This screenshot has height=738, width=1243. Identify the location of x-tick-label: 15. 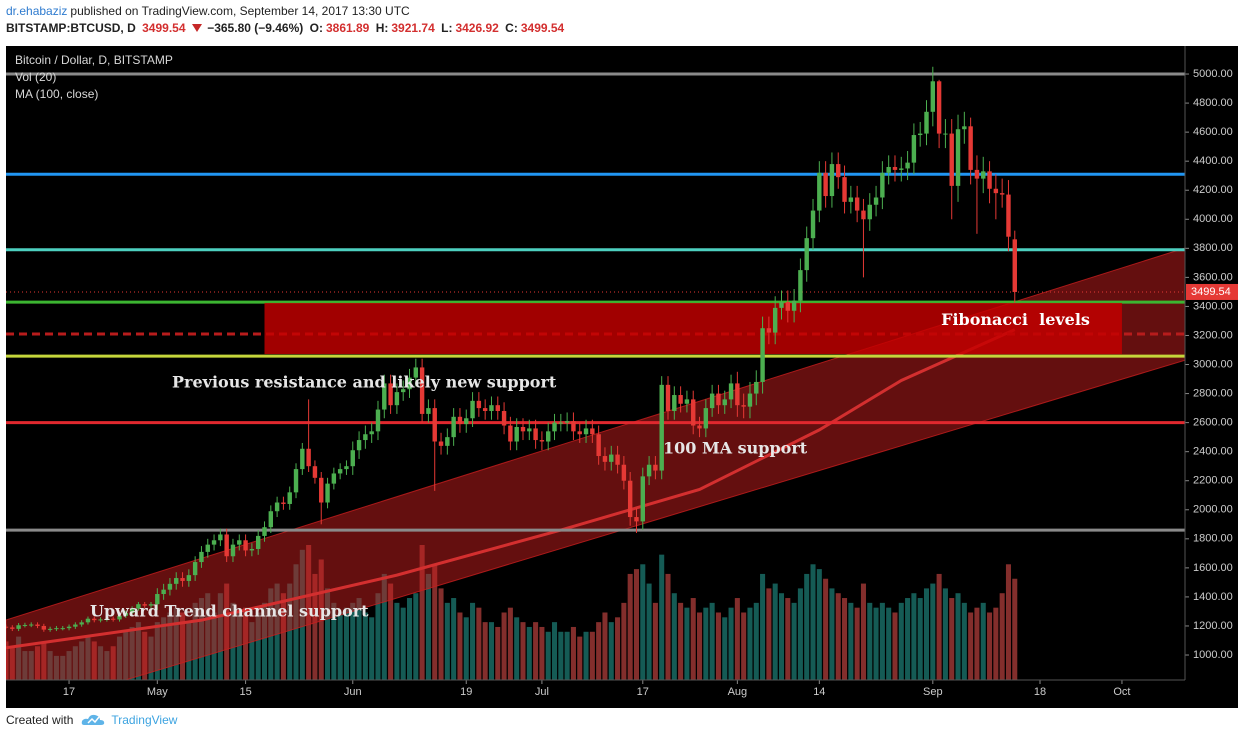
(245, 692).